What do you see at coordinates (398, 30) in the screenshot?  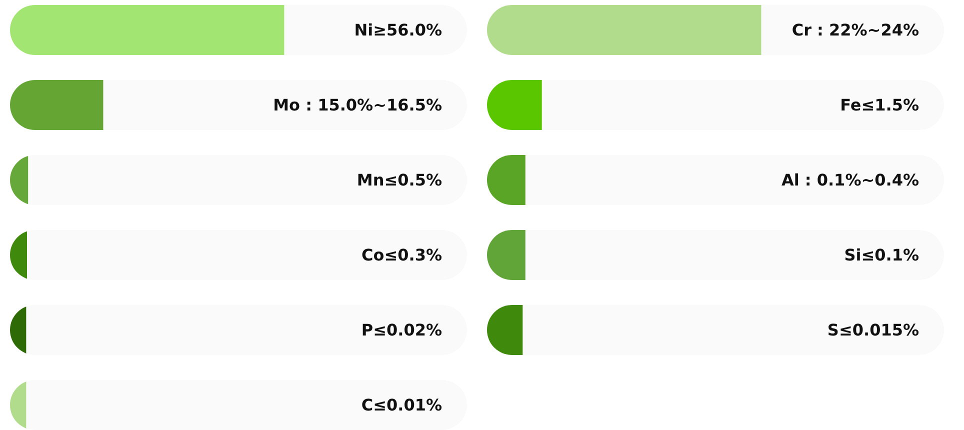 I see `y-tick-label: Ni≥56.0%` at bounding box center [398, 30].